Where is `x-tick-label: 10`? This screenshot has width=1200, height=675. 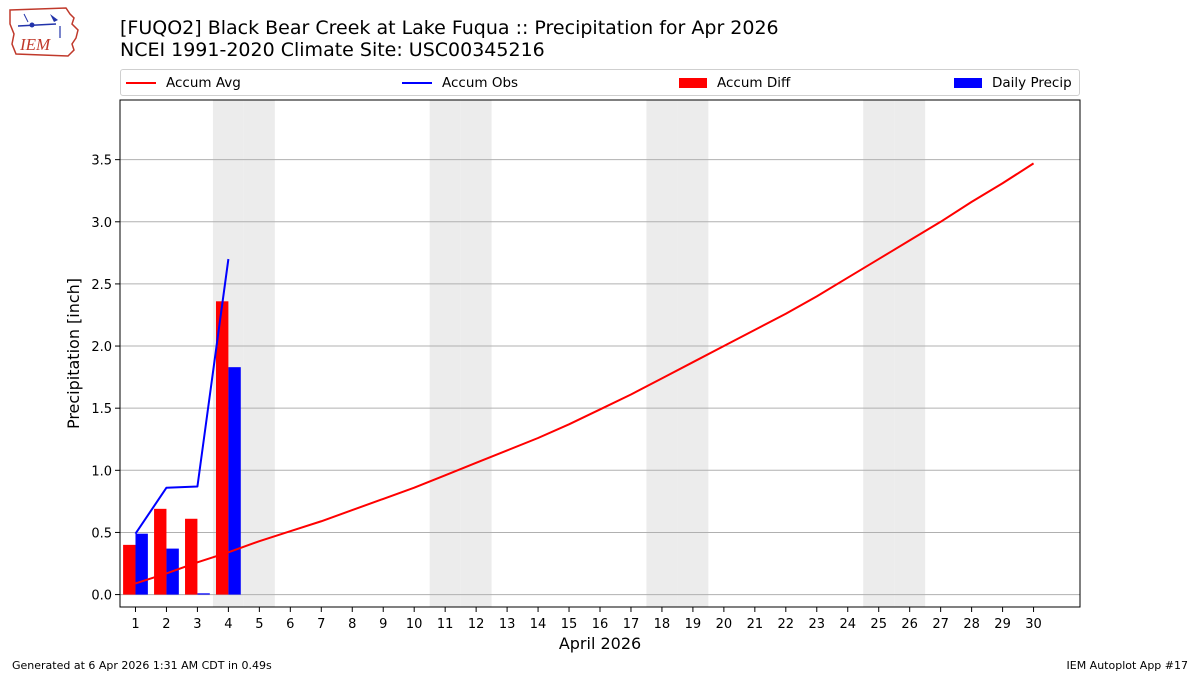
x-tick-label: 10 is located at coordinates (414, 624).